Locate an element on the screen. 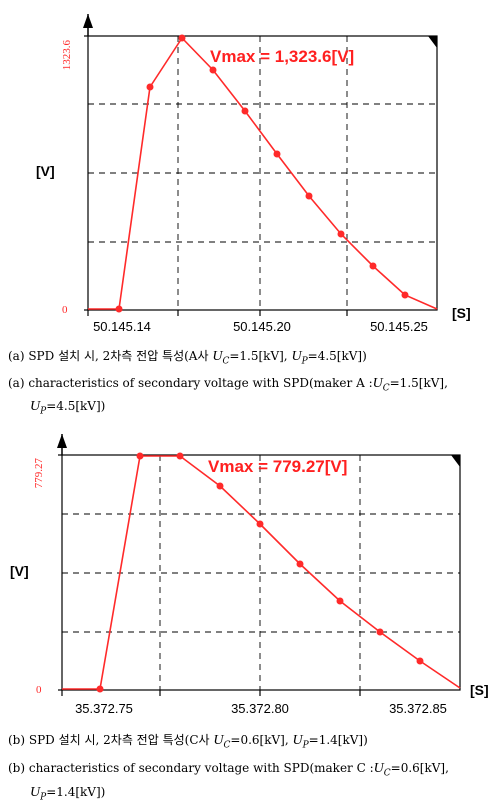  y-tick-label-max: 1323.6 is located at coordinates (67, 55).